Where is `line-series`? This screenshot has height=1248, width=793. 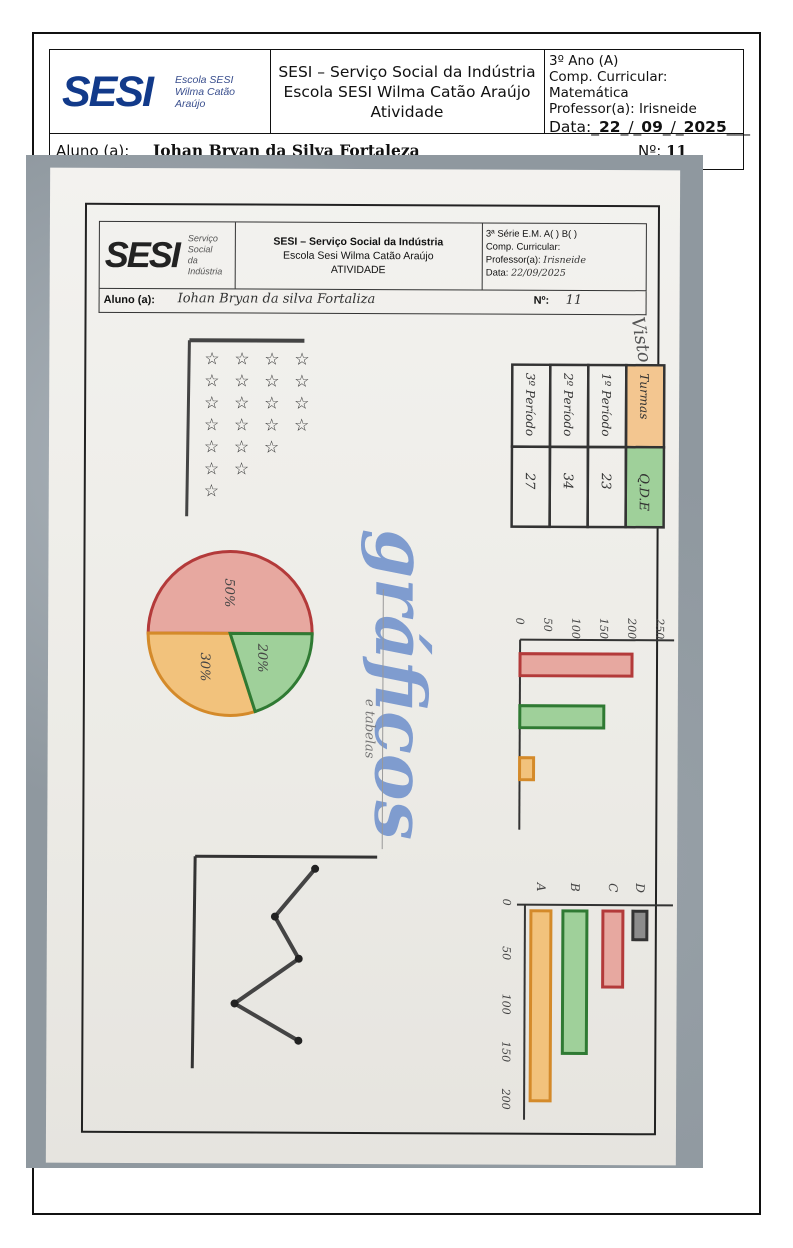 line-series is located at coordinates (273, 955).